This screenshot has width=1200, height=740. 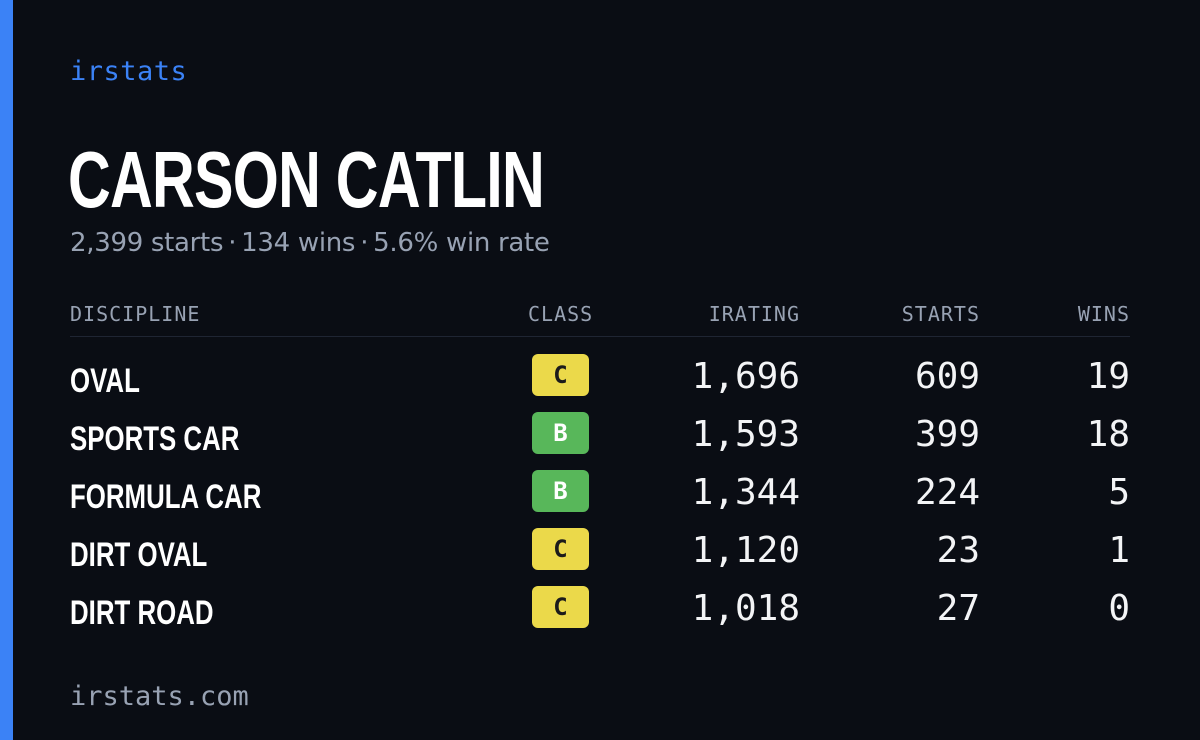 What do you see at coordinates (142, 613) in the screenshot?
I see `discipline-name: DIRT ROAD` at bounding box center [142, 613].